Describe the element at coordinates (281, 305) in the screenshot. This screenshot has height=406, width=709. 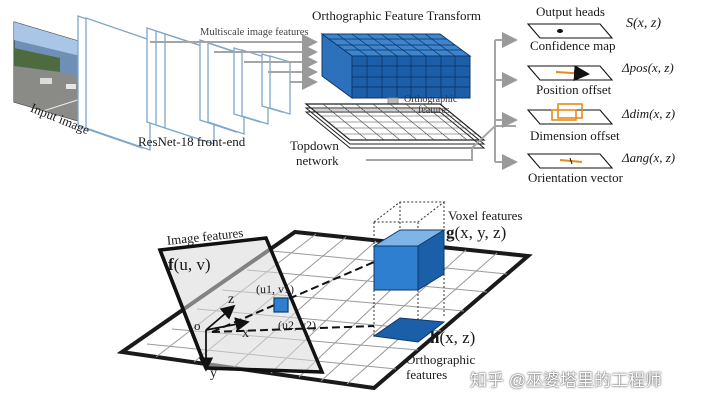
I see `projected-pixel` at that location.